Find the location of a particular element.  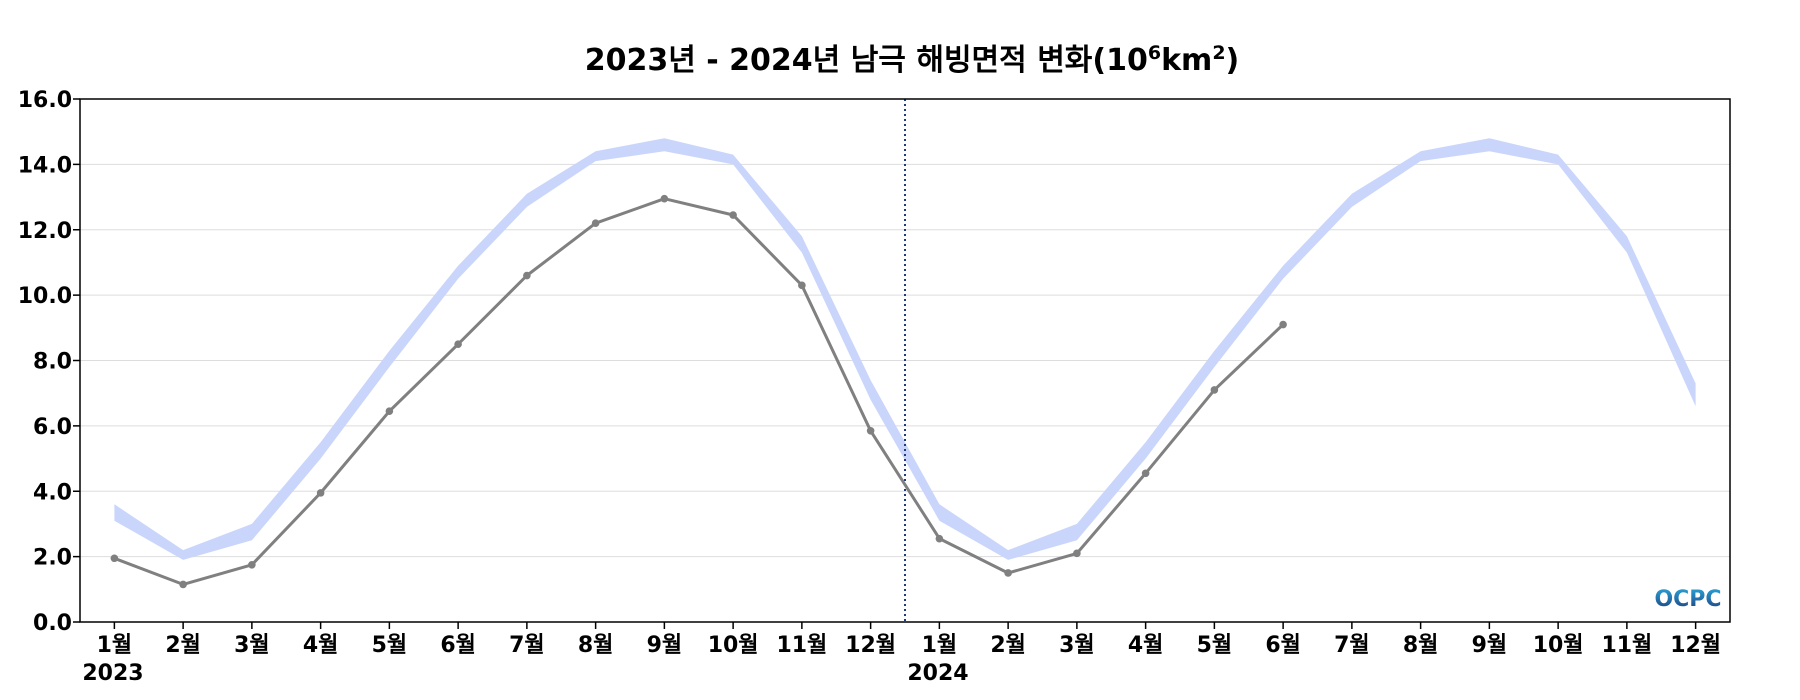

ocpc-logo-text: OCPC is located at coordinates (1687, 599).